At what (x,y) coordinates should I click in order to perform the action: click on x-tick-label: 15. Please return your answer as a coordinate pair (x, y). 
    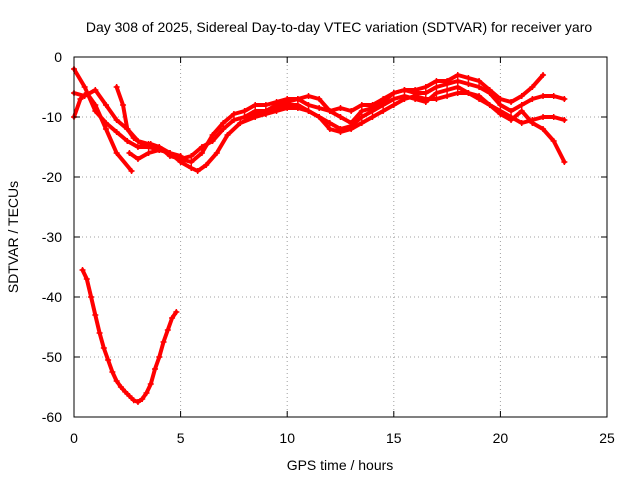
    Looking at the image, I should click on (394, 438).